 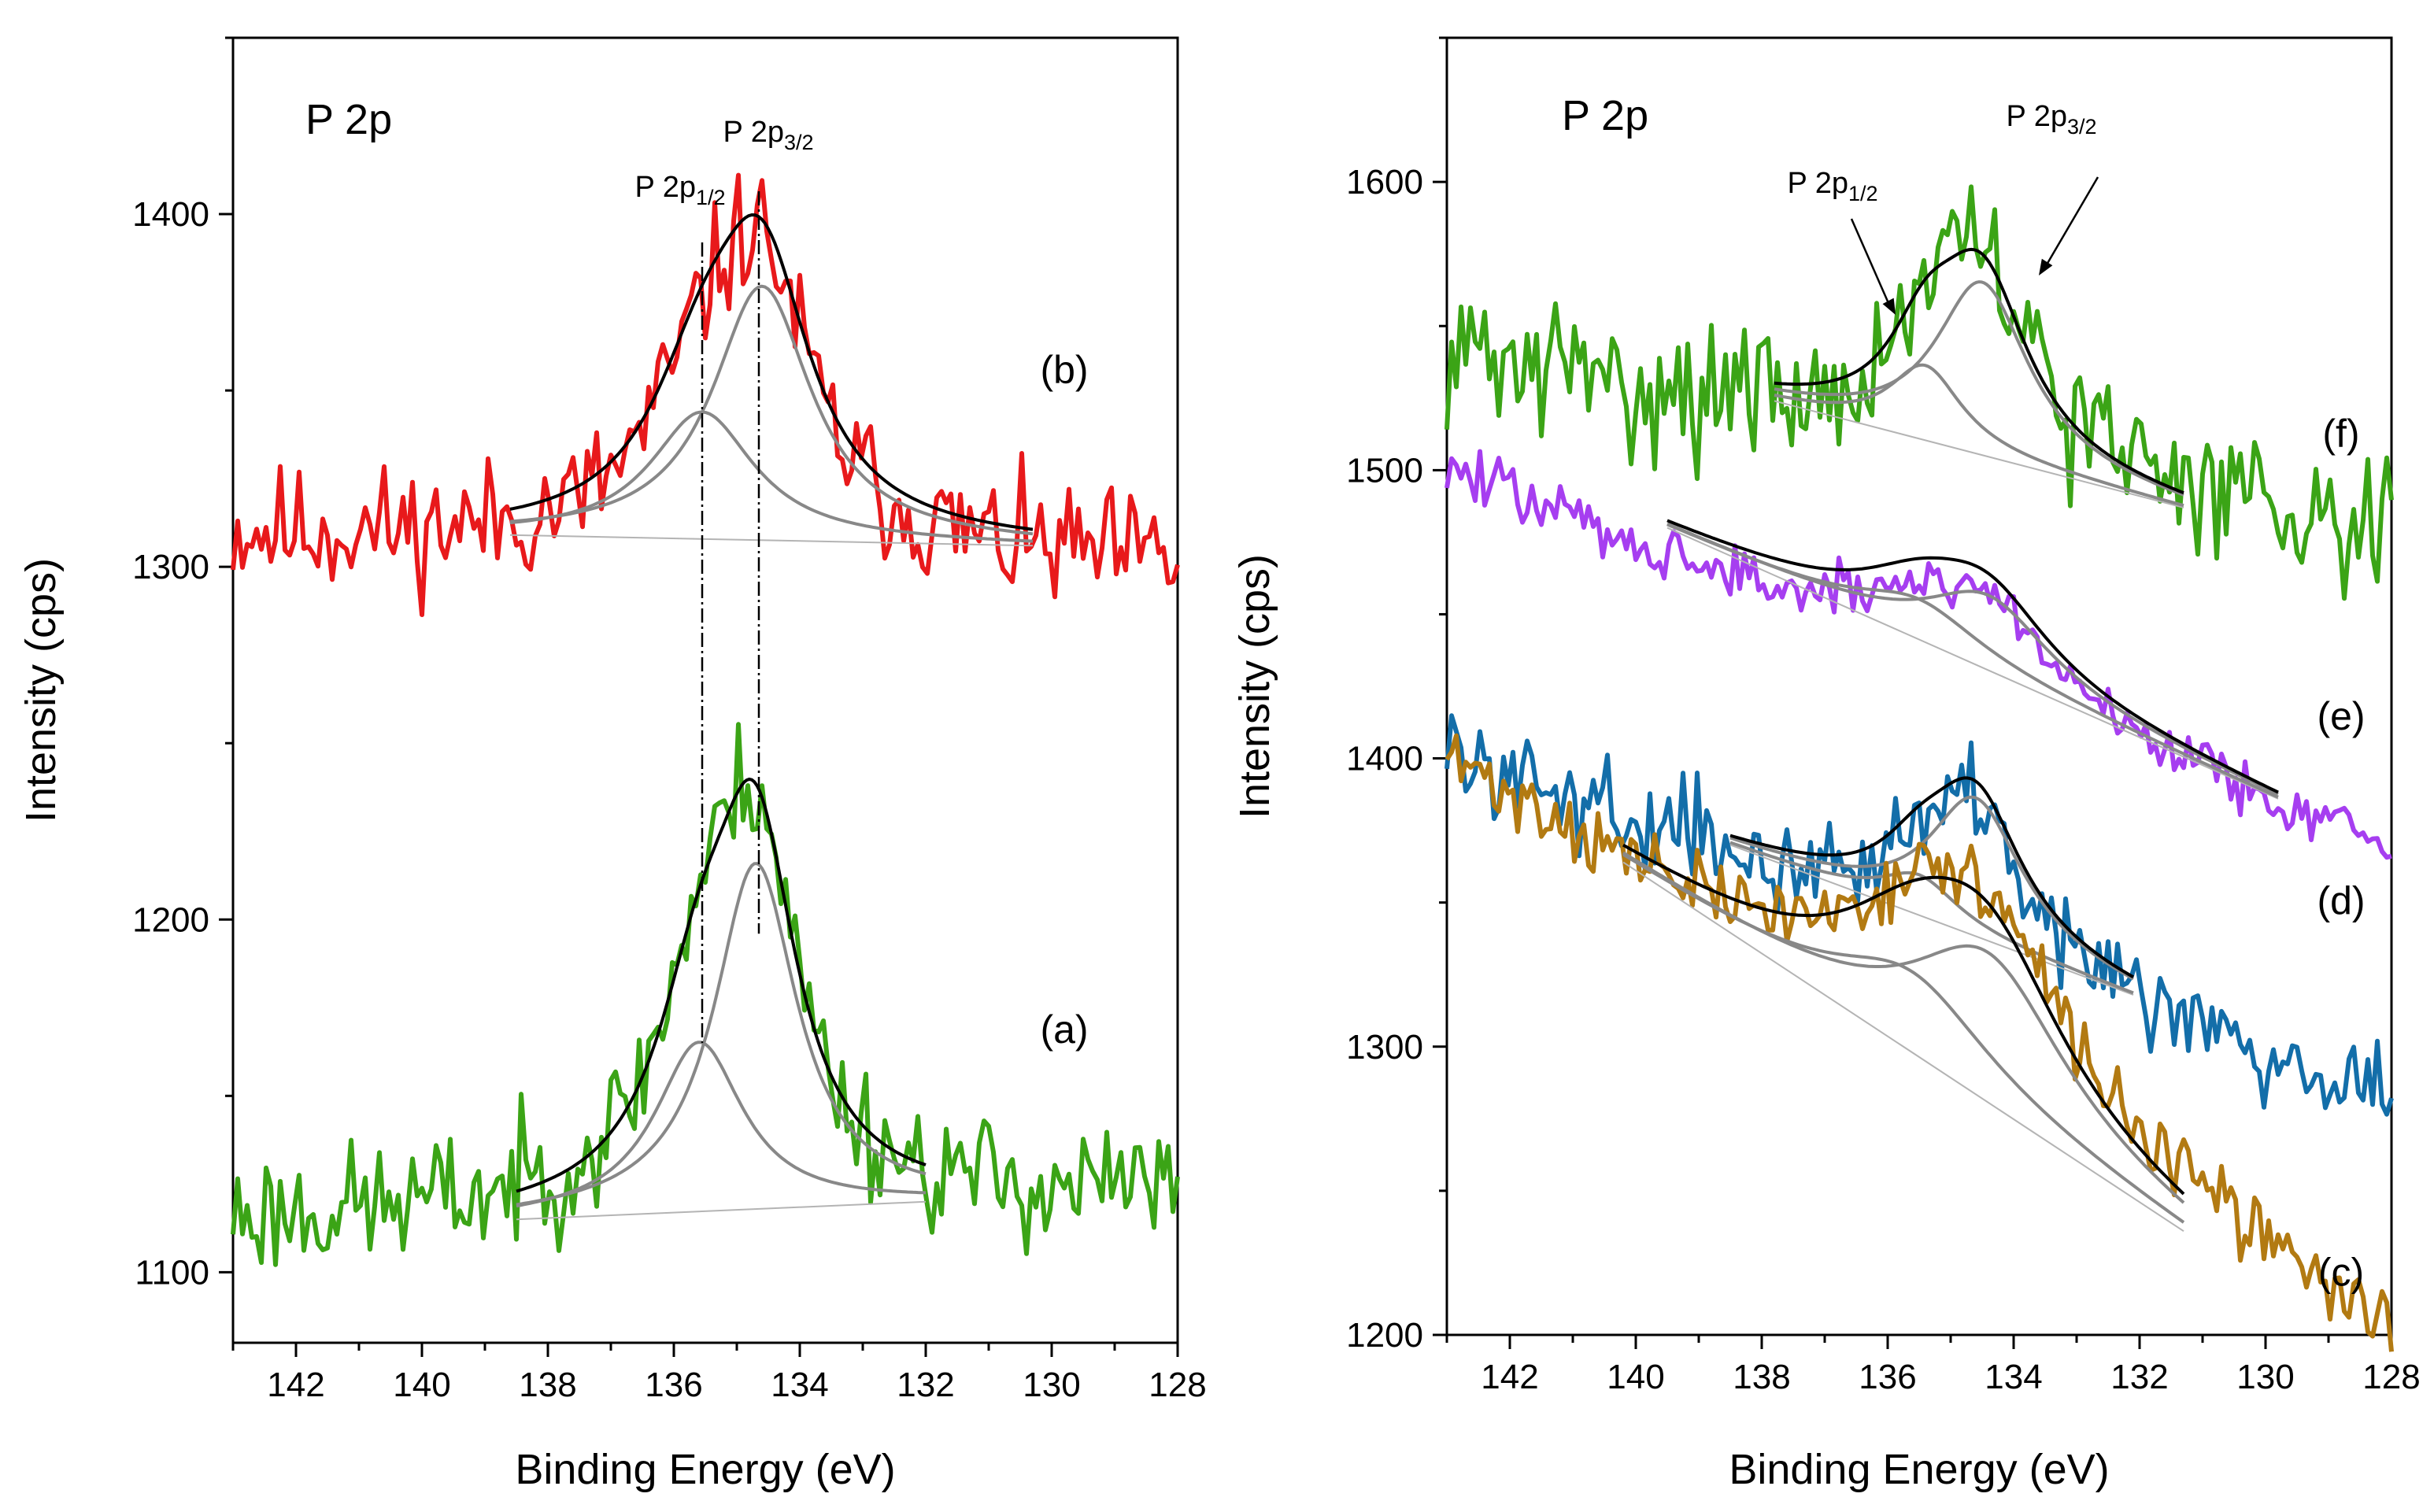 What do you see at coordinates (2265, 1377) in the screenshot?
I see `p1-x-tick-label: 130` at bounding box center [2265, 1377].